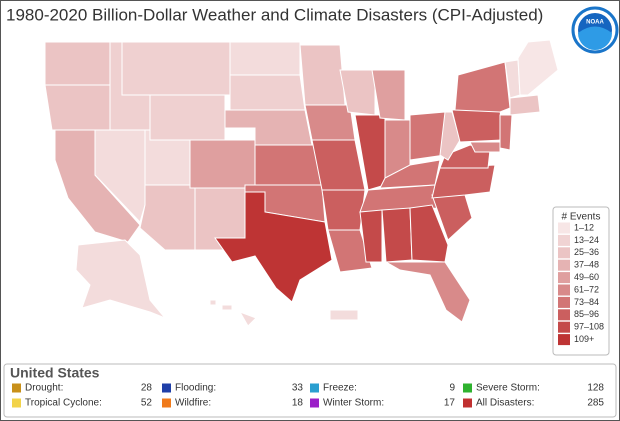  I want to click on category-count: 28, so click(147, 388).